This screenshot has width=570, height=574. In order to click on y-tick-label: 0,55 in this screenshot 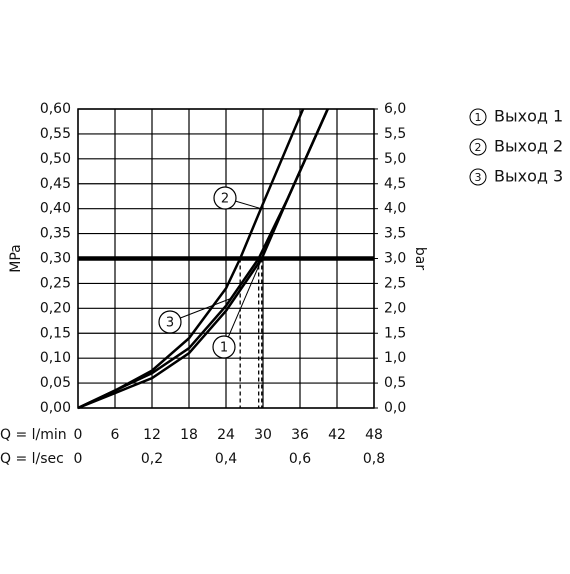, I will do `click(55, 134)`.